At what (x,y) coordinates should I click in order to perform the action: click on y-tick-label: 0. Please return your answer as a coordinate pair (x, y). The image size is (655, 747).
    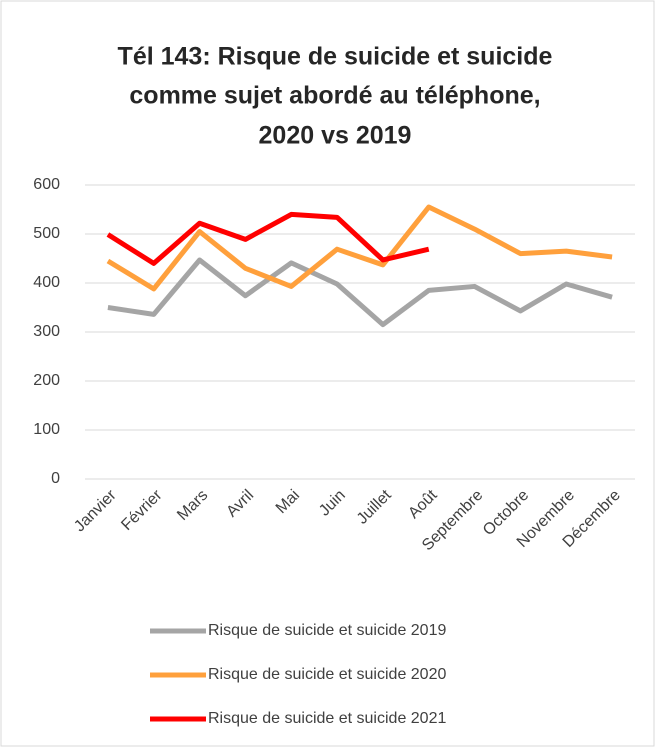
    Looking at the image, I should click on (55, 478).